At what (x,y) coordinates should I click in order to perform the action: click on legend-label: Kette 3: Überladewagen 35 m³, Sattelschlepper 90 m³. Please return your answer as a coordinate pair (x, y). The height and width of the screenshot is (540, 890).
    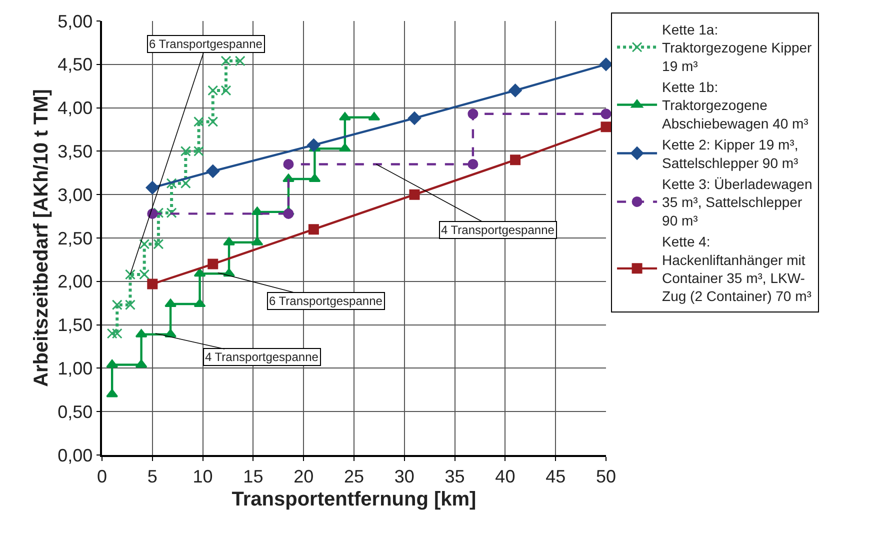
    Looking at the image, I should click on (737, 202).